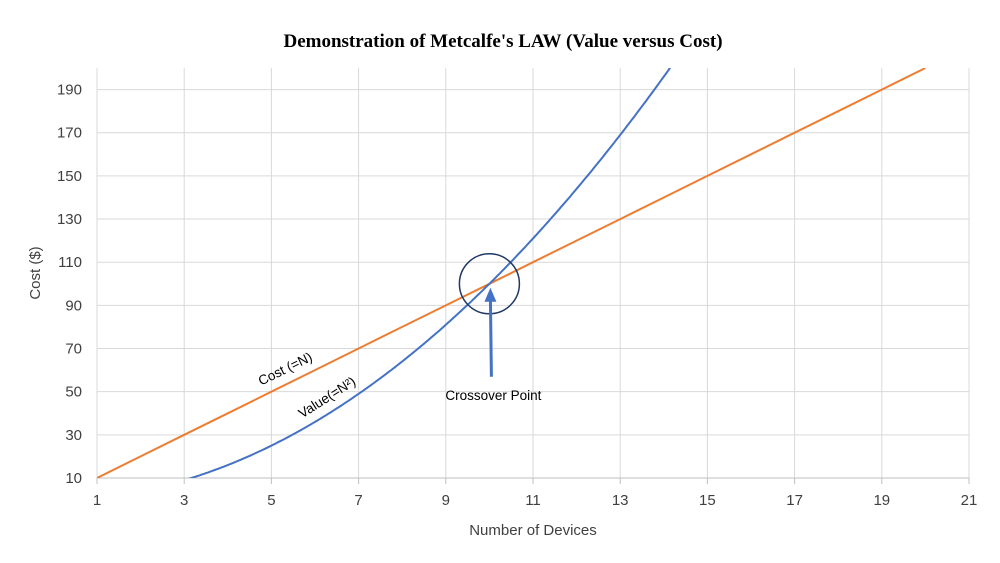 This screenshot has height=563, width=1000. Describe the element at coordinates (533, 500) in the screenshot. I see `x-tick-label: 11` at that location.